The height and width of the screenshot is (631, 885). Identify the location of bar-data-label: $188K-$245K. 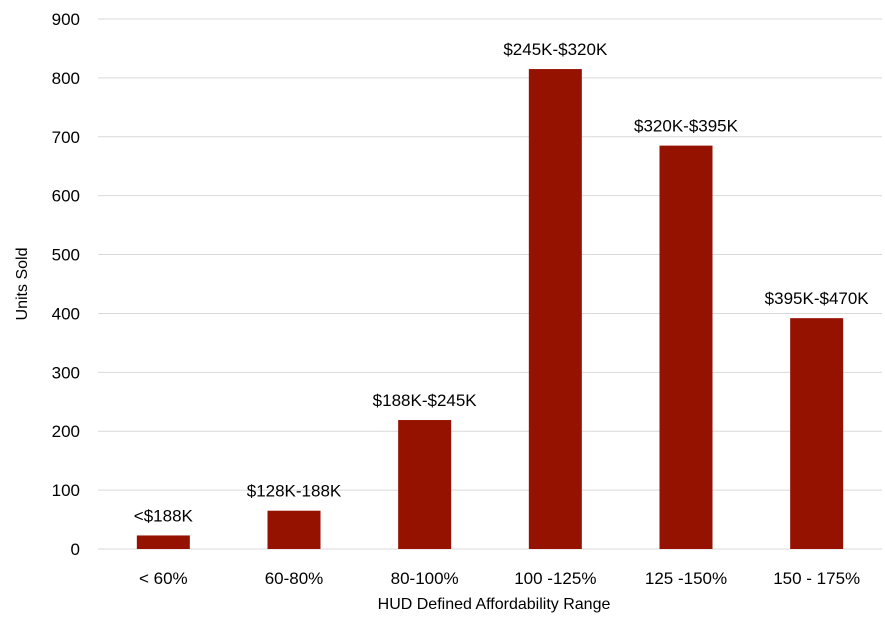
(425, 400).